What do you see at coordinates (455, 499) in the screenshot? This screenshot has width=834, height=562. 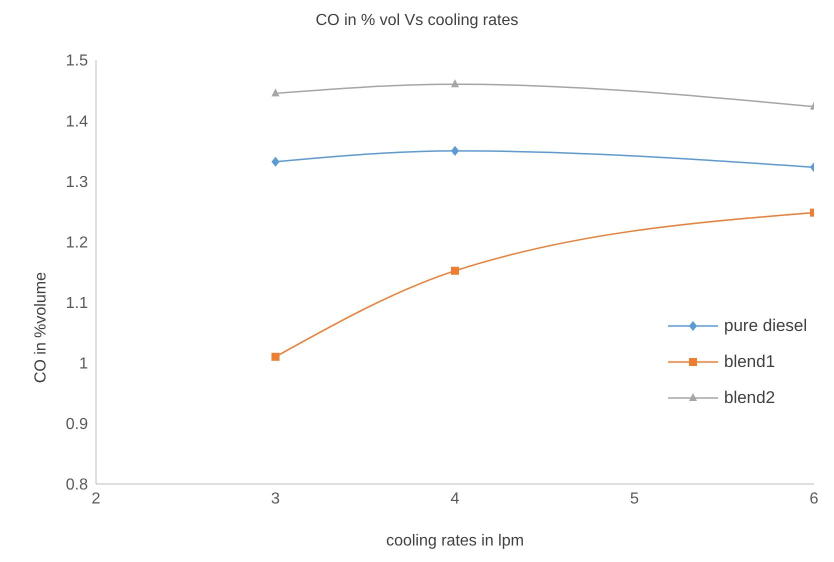 I see `x-tick-label: 4` at bounding box center [455, 499].